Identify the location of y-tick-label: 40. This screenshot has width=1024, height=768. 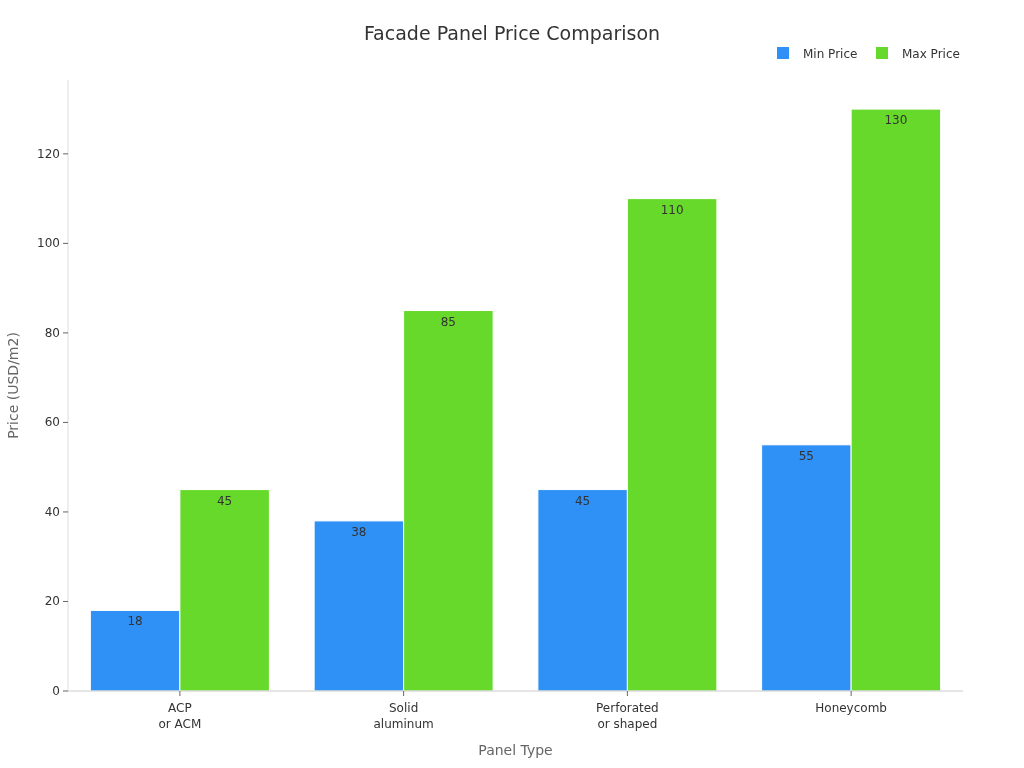
(52, 511).